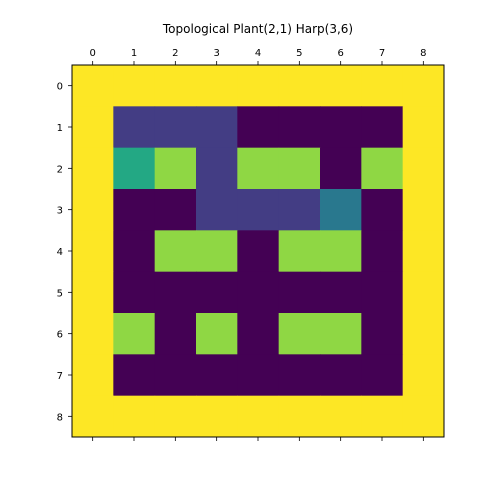 Image resolution: width=480 pixels, height=480 pixels. I want to click on y-tick-label-0: 0, so click(60, 87).